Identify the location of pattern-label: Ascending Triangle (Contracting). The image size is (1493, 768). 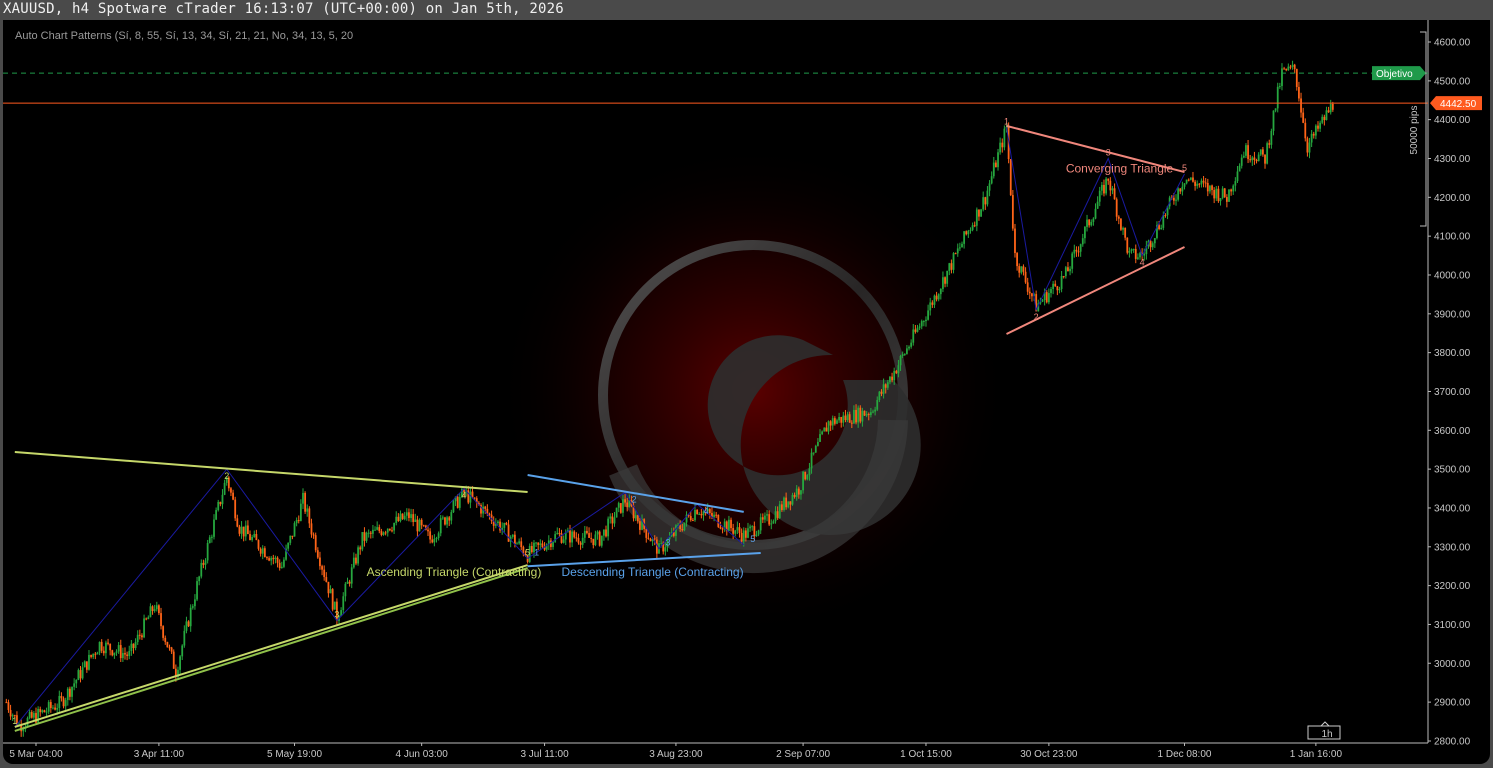
(454, 572).